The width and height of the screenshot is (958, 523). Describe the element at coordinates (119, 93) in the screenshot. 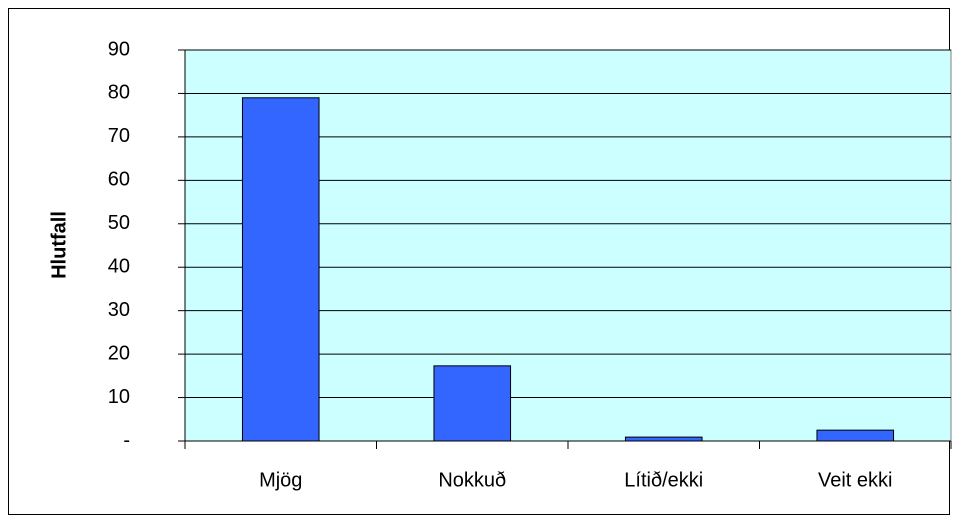

I see `y-tick-label: 80` at that location.